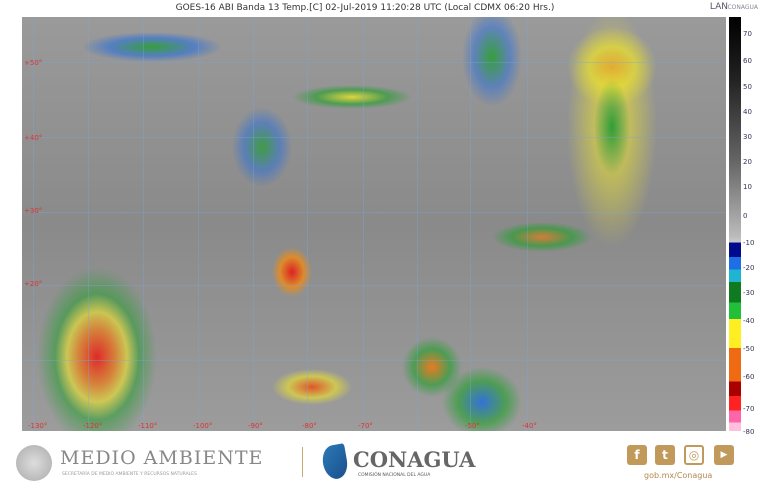 This screenshot has height=485, width=770. I want to click on longitude-label: -110°, so click(148, 426).